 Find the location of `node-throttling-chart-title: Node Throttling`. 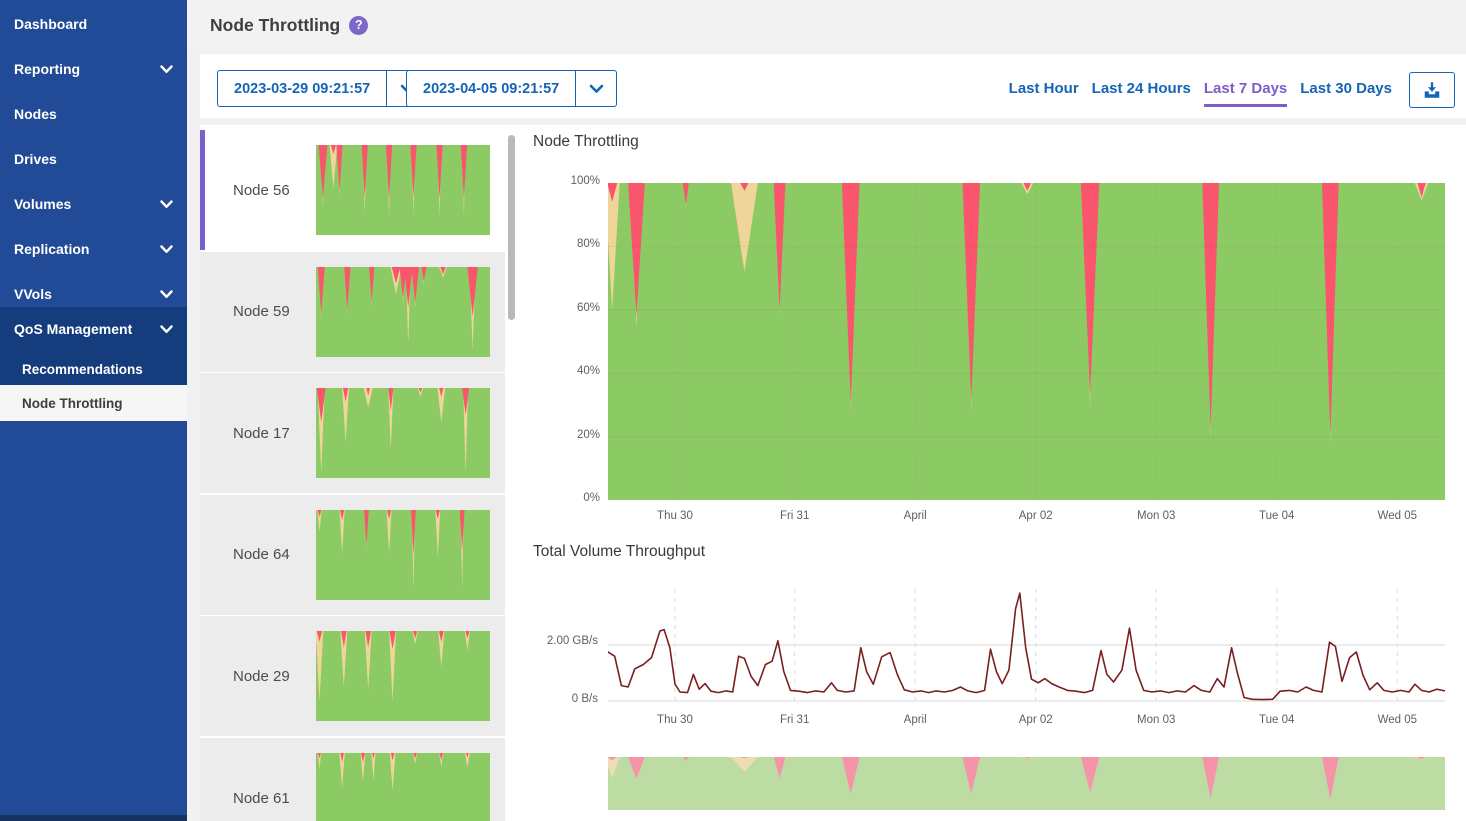

node-throttling-chart-title: Node Throttling is located at coordinates (586, 141).